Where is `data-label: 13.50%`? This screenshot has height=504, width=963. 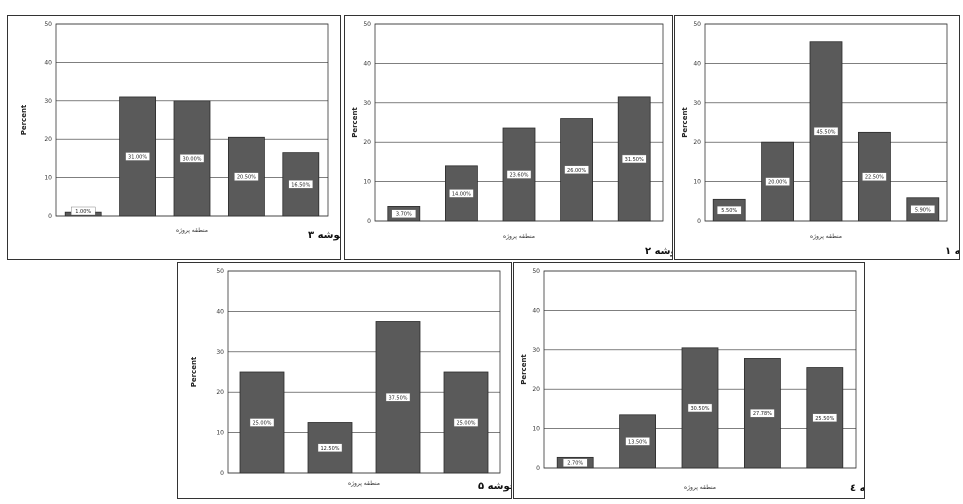
data-label: 13.50% is located at coordinates (637, 442).